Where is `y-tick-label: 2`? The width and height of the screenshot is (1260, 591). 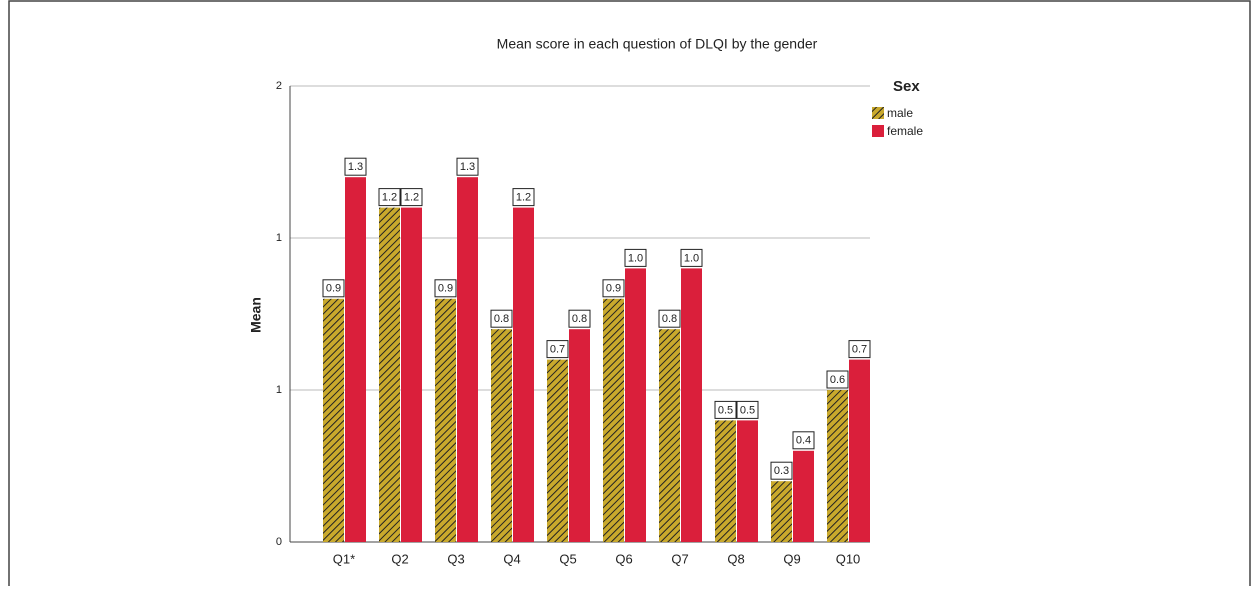
y-tick-label: 2 is located at coordinates (279, 86).